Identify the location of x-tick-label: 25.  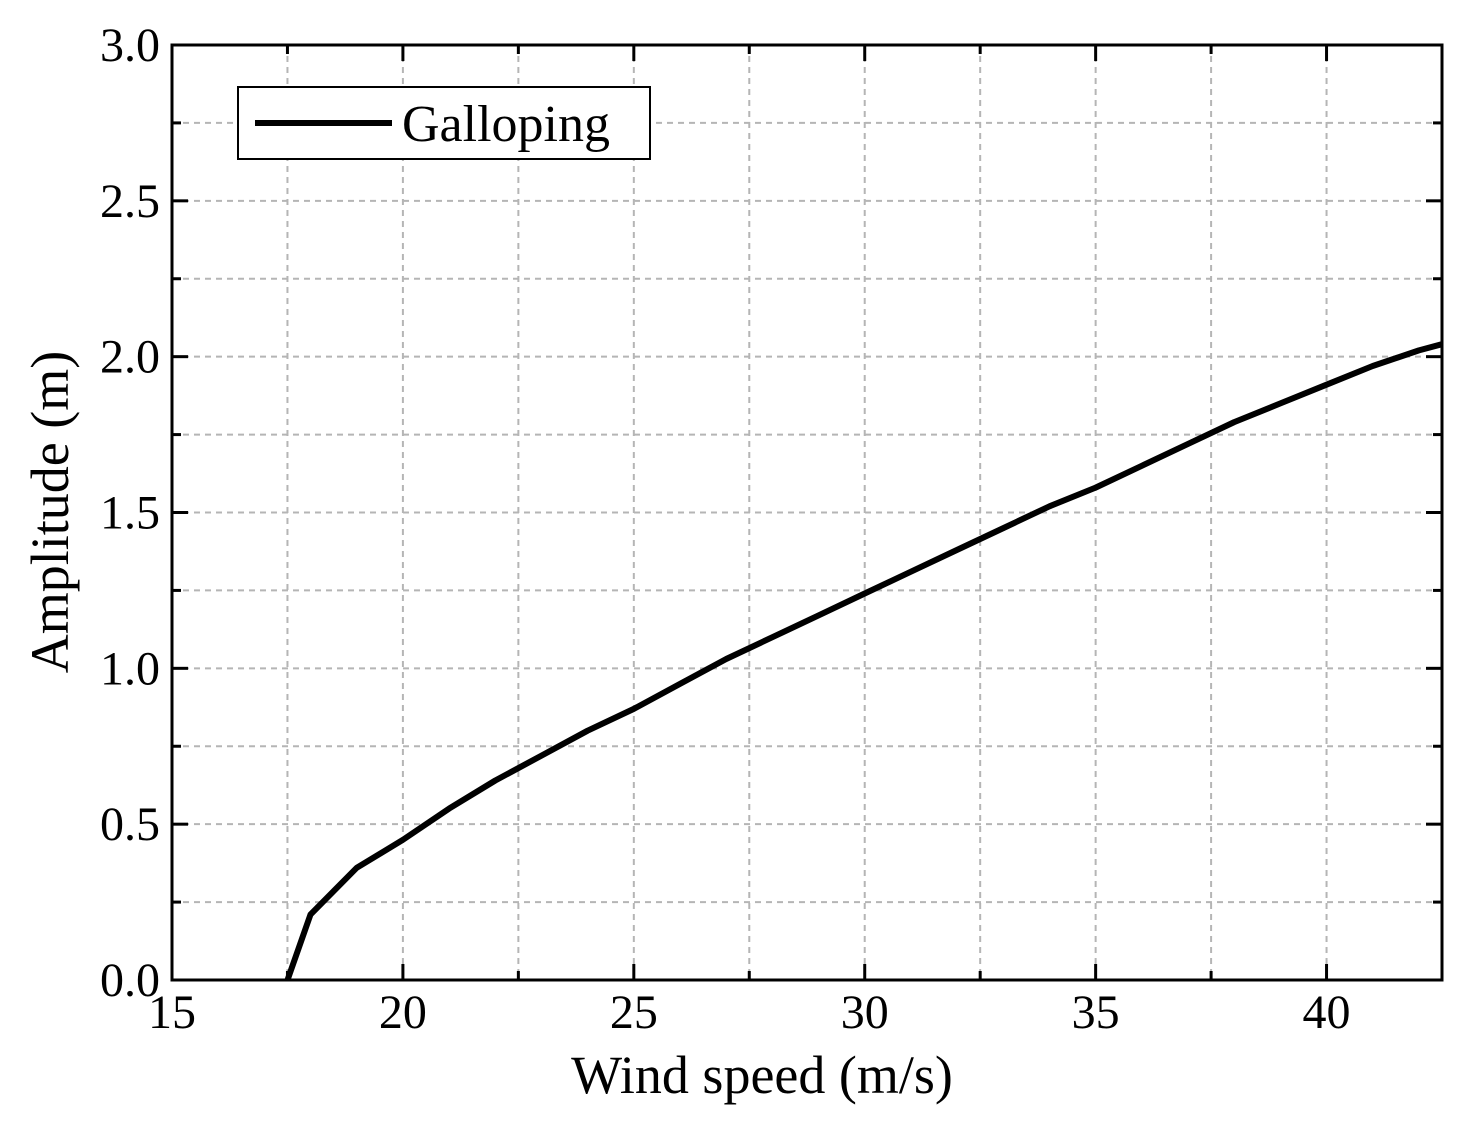
(634, 1012).